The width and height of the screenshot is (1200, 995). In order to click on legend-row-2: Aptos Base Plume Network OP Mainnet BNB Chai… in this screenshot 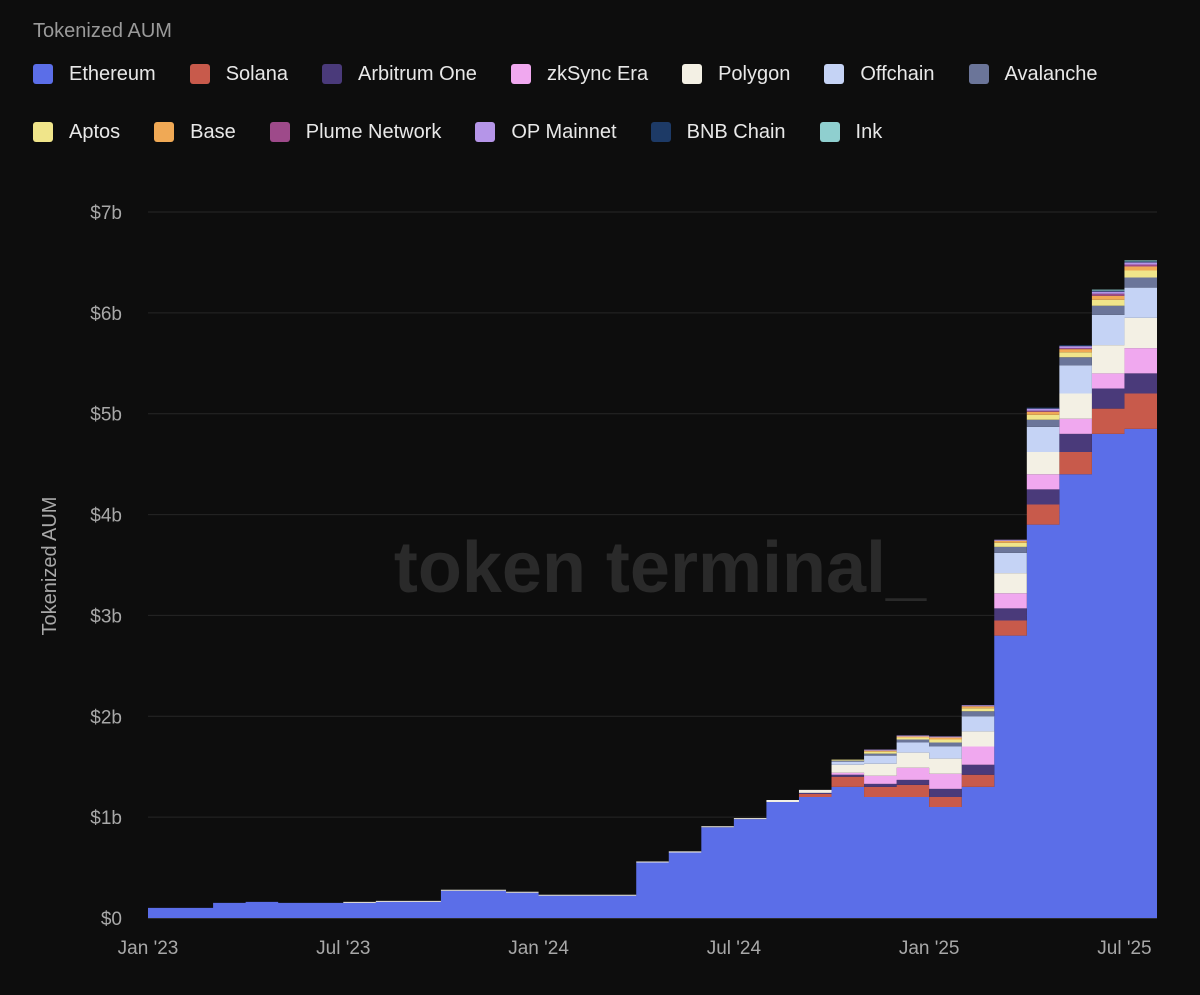, I will do `click(603, 132)`.